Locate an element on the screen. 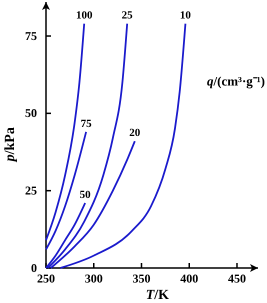  series-label: 10 is located at coordinates (186, 16).